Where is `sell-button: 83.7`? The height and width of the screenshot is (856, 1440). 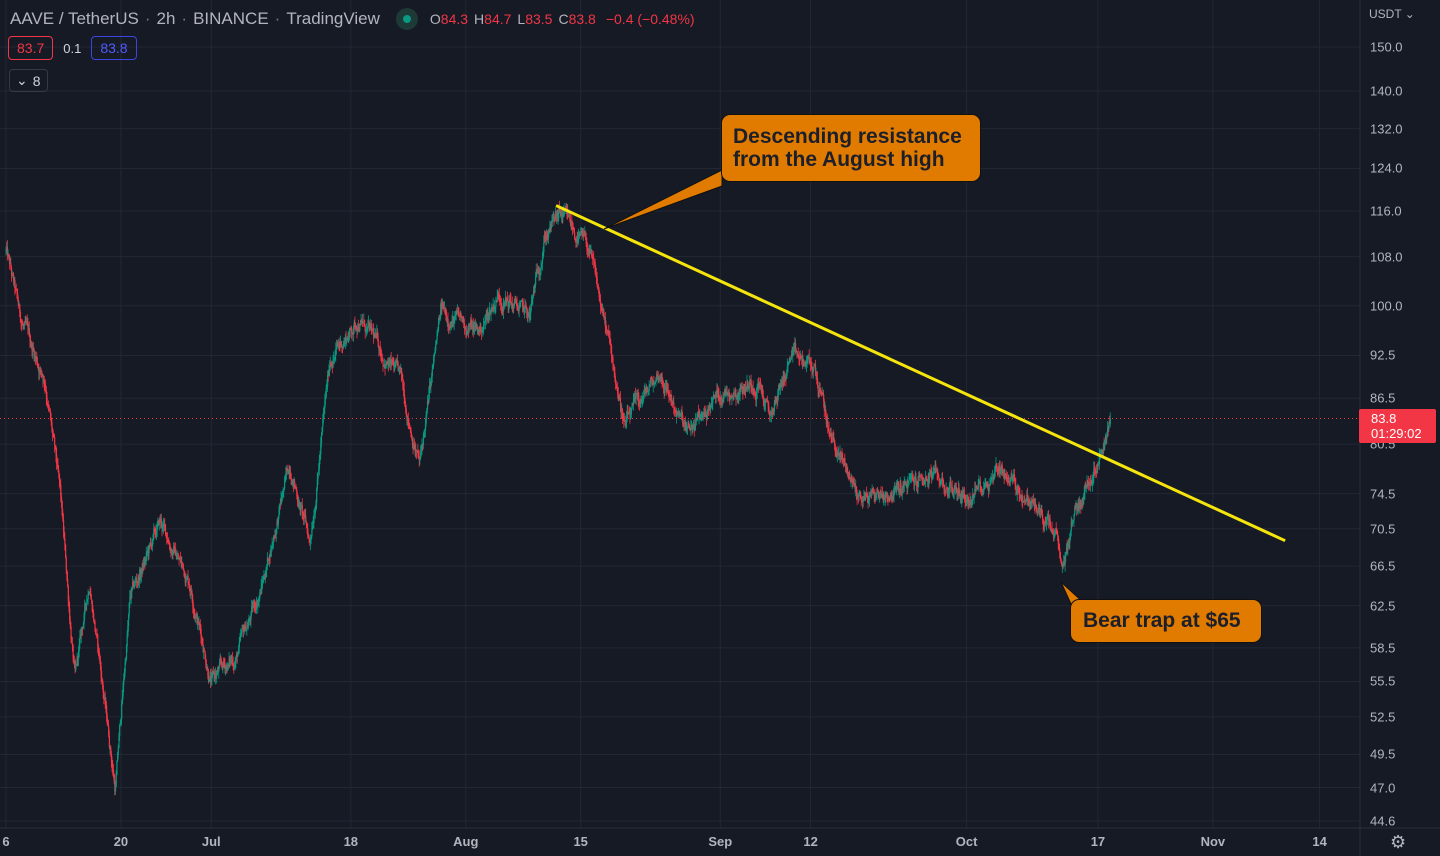
sell-button: 83.7 is located at coordinates (31, 48).